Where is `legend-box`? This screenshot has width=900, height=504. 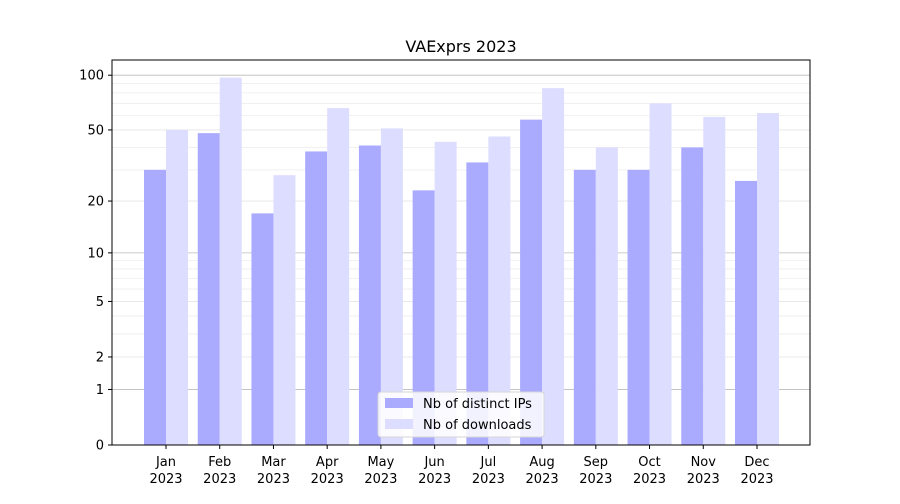 legend-box is located at coordinates (461, 414).